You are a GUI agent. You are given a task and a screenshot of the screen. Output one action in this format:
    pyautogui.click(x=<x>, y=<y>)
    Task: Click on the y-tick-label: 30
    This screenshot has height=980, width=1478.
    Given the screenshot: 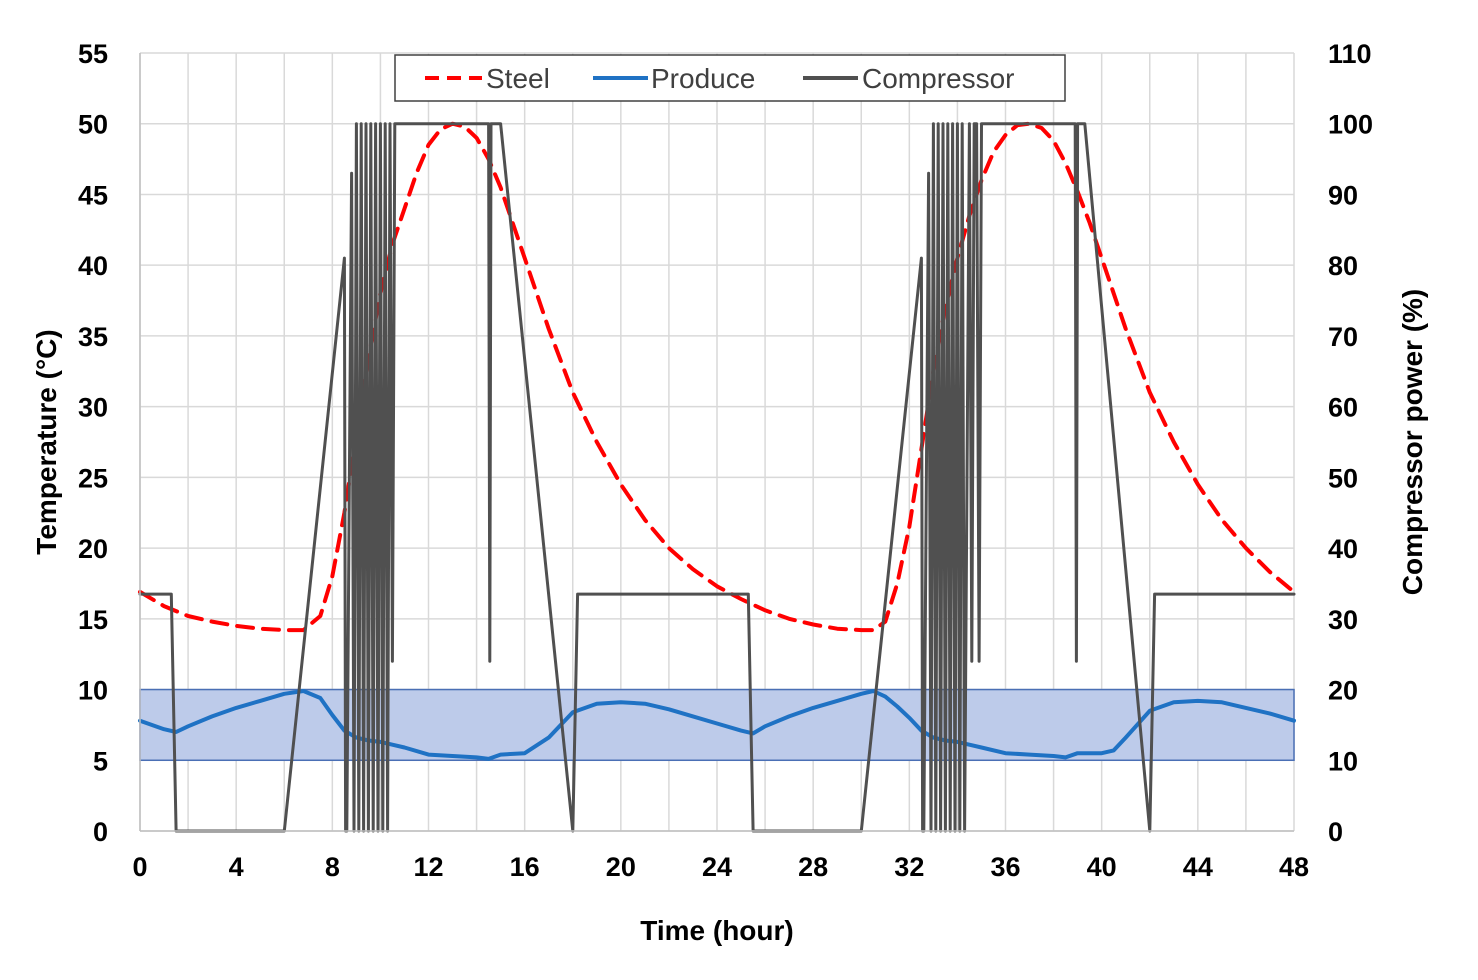 What is the action you would take?
    pyautogui.click(x=93, y=408)
    